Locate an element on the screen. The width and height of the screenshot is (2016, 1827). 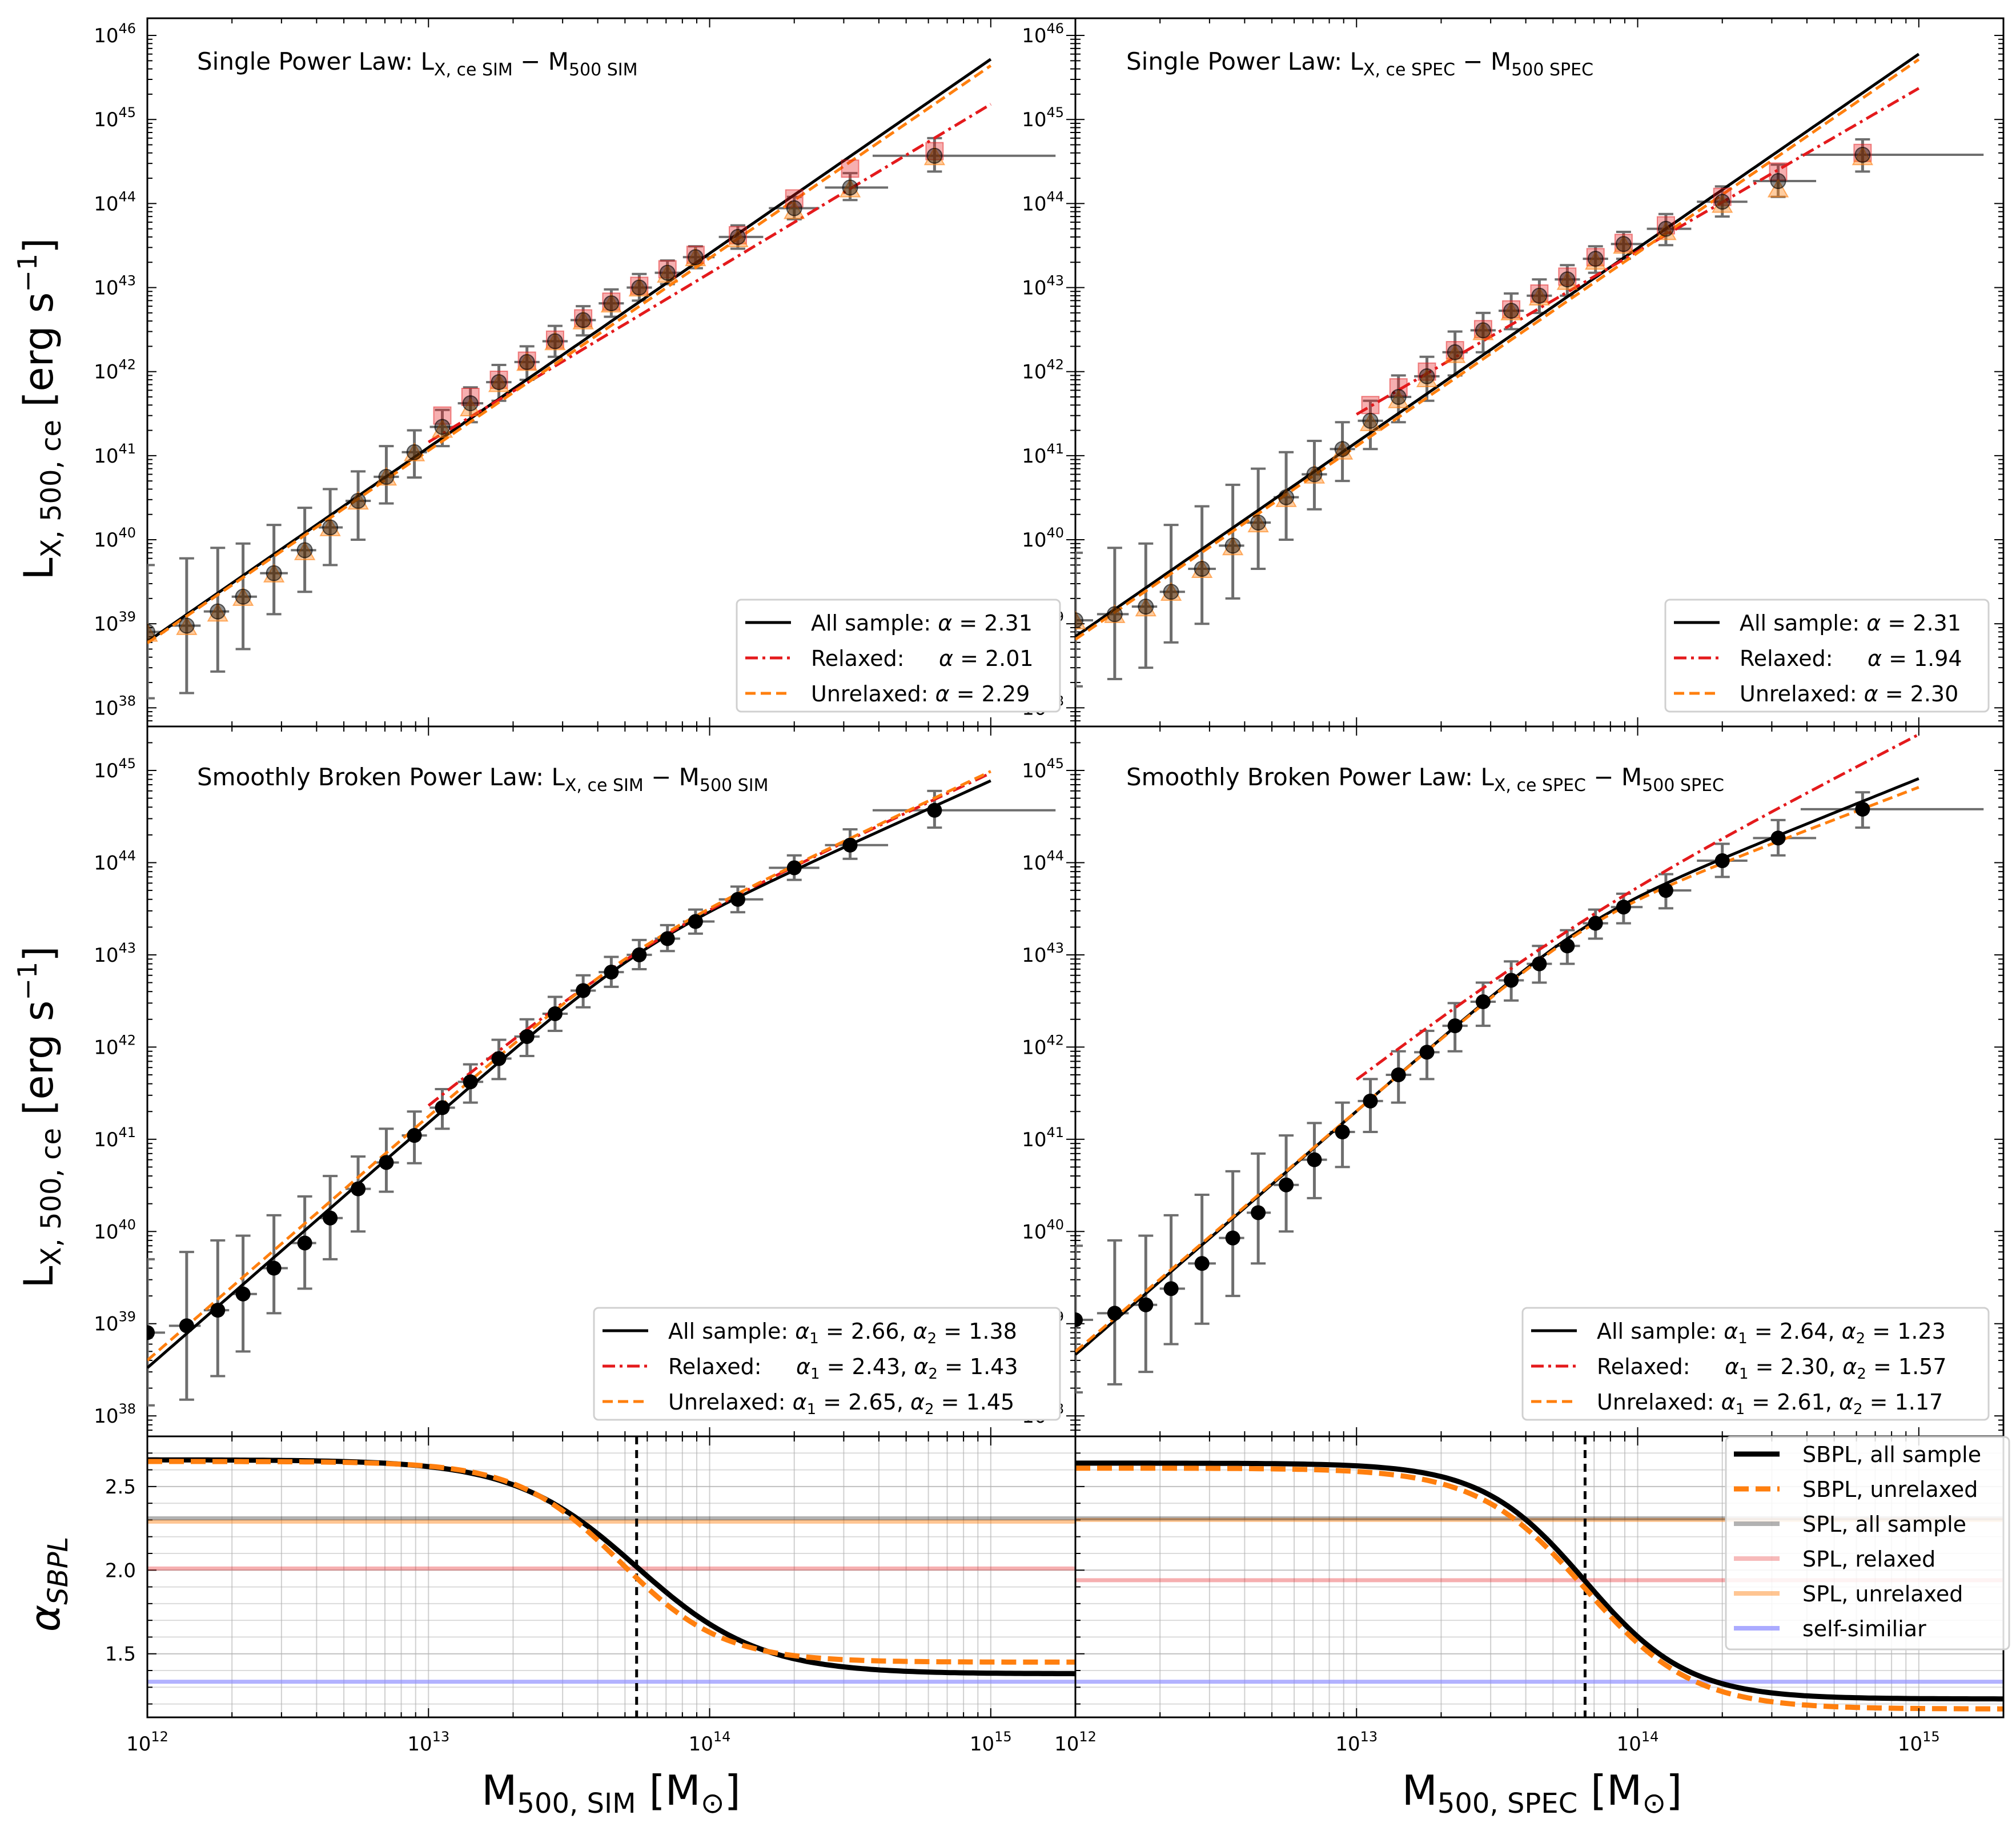
xlabel-left: M500, SIM [M⊙] is located at coordinates (610, 1793).